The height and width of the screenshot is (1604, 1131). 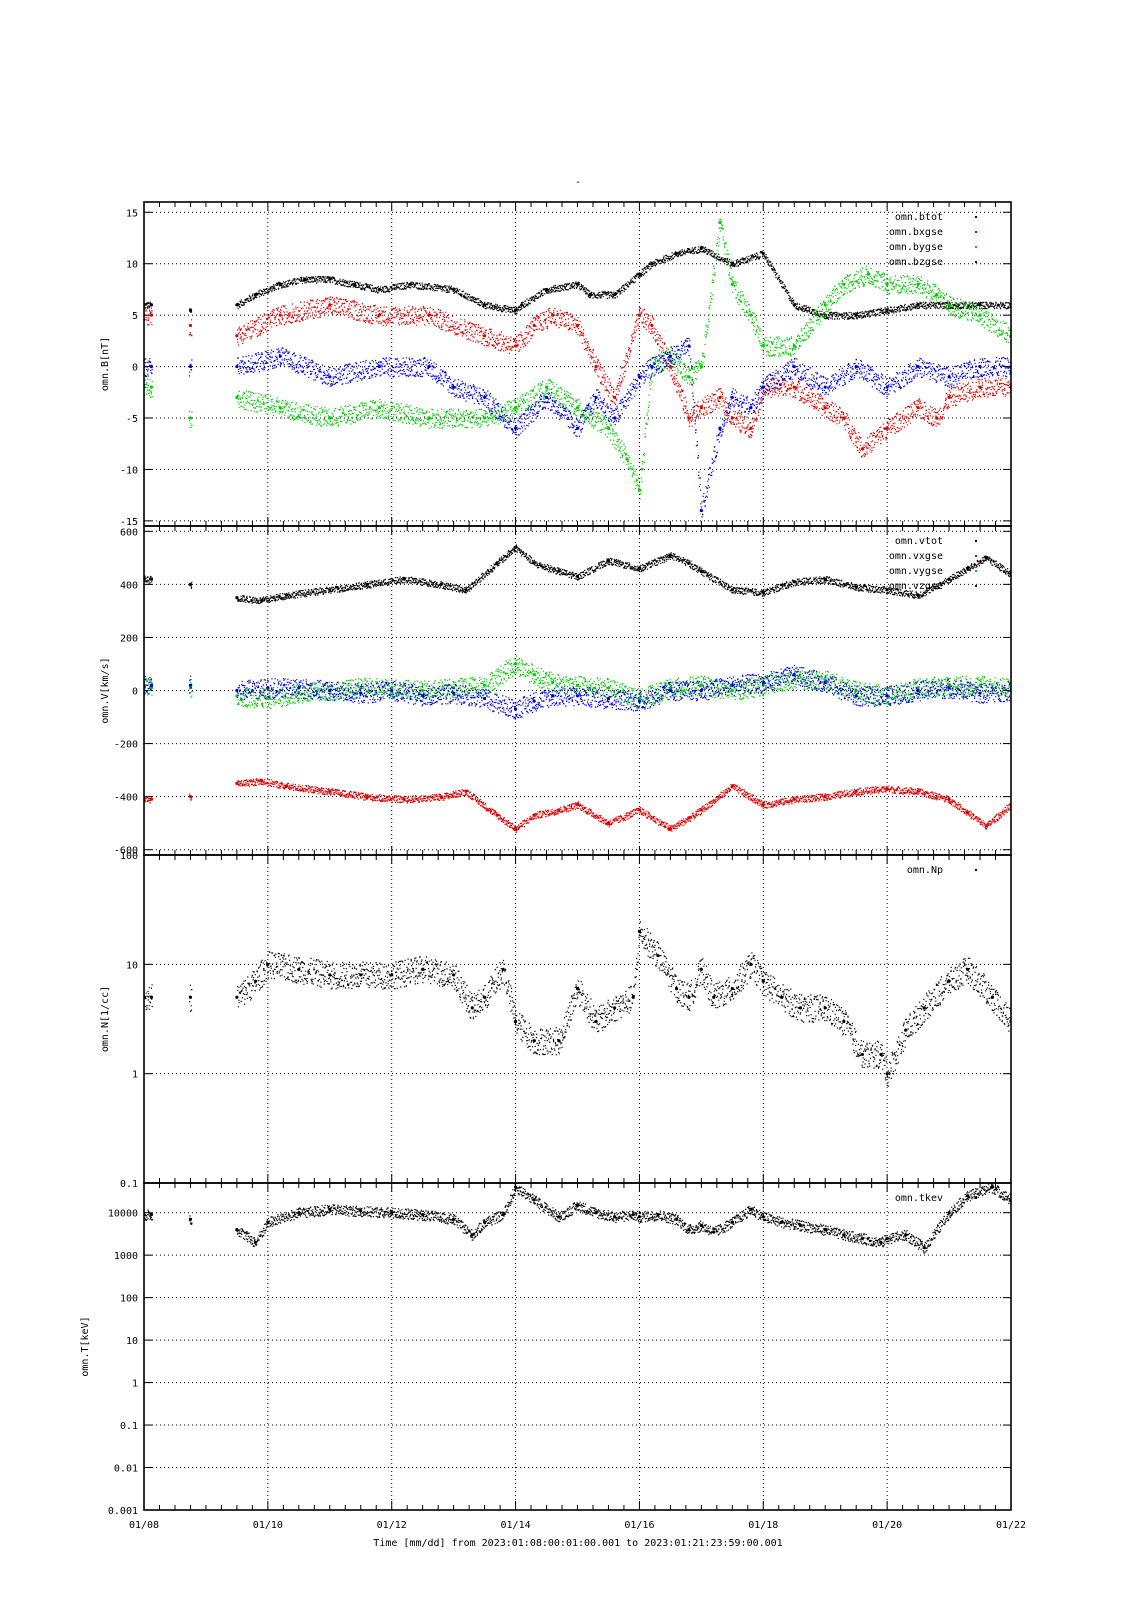 What do you see at coordinates (577, 1525) in the screenshot?
I see `x-axis: 01/08 01/10 01/12 01/14 01/16 01/18 01/20 01/22` at bounding box center [577, 1525].